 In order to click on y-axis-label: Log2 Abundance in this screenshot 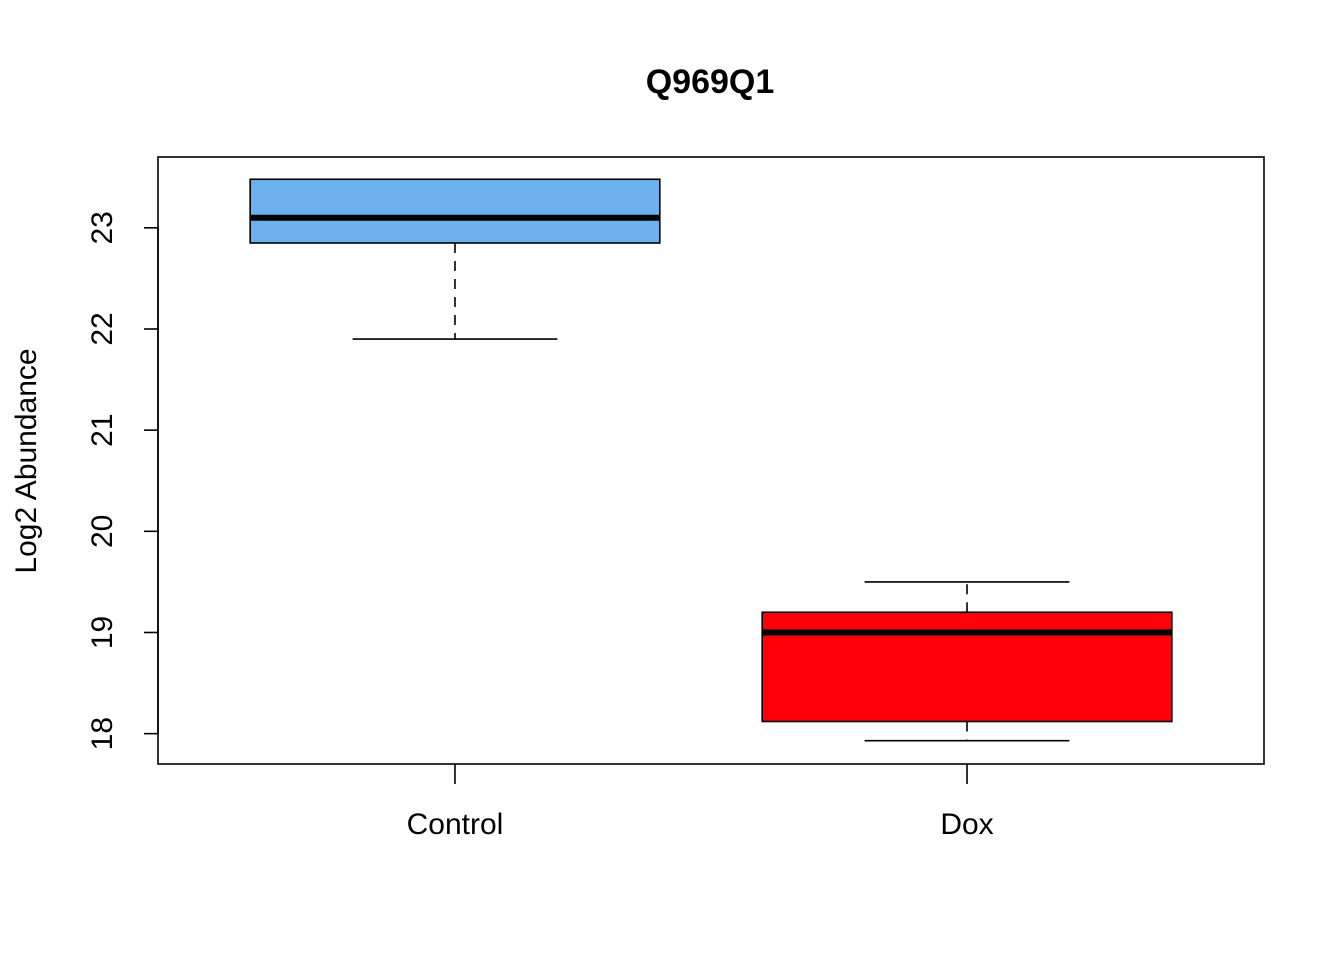, I will do `click(26, 460)`.